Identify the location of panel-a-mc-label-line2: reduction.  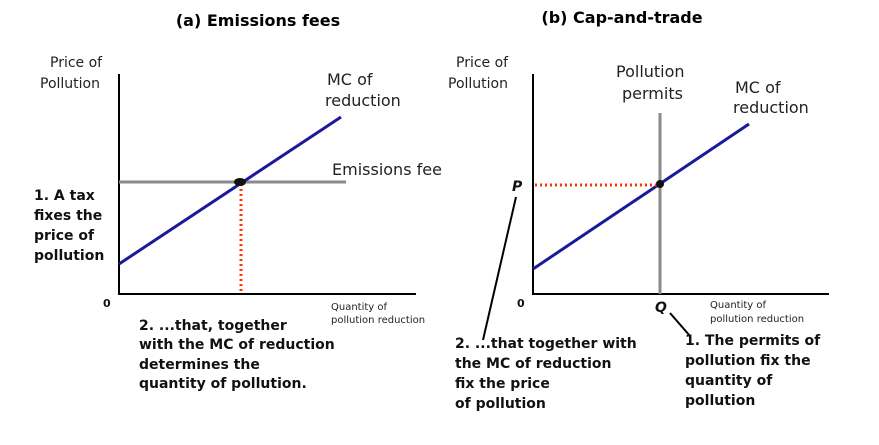
(363, 100).